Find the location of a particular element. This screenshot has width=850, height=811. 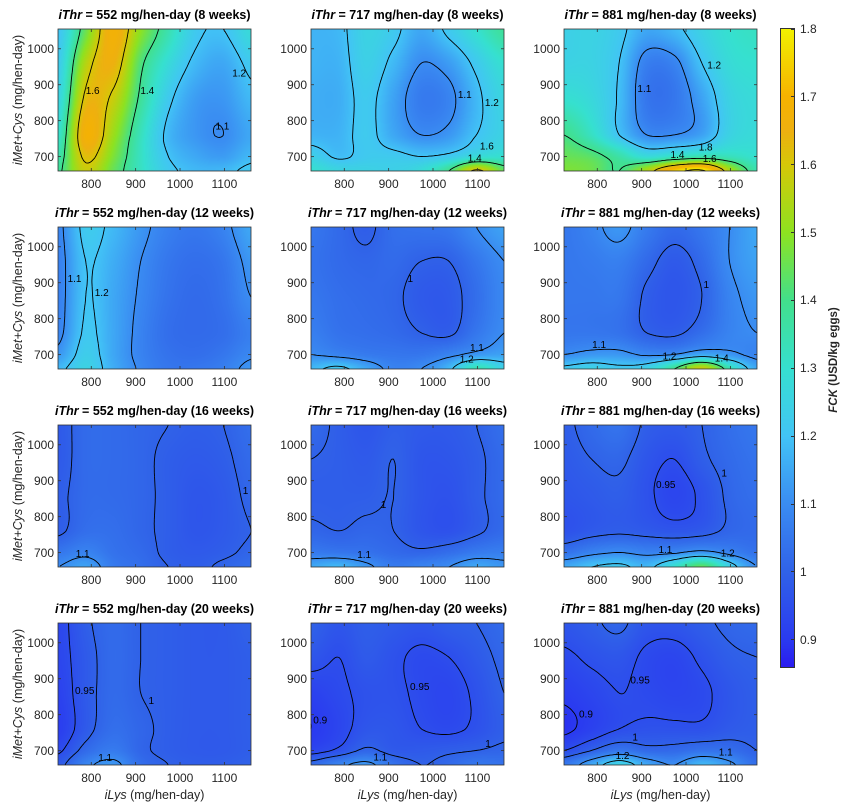

colorbar-label: FCK (USD/kg eggs) is located at coordinates (834, 359).